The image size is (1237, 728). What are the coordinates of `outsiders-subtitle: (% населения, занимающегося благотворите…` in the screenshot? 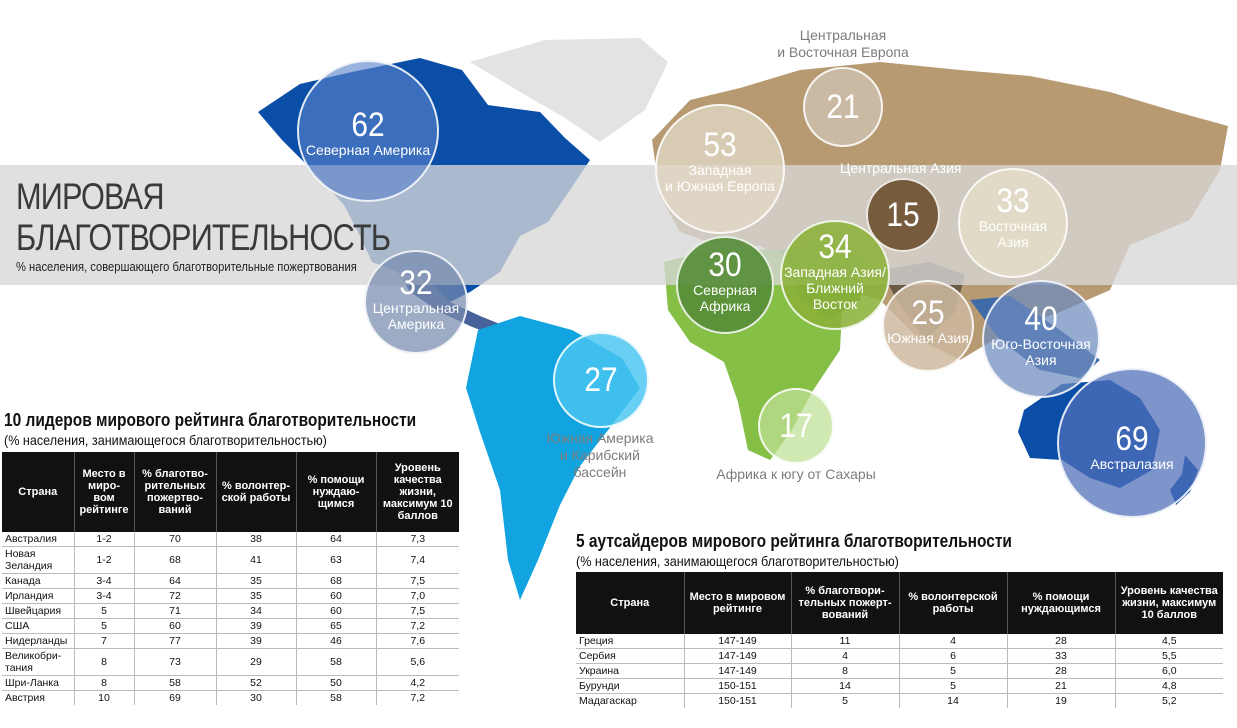 It's located at (737, 561).